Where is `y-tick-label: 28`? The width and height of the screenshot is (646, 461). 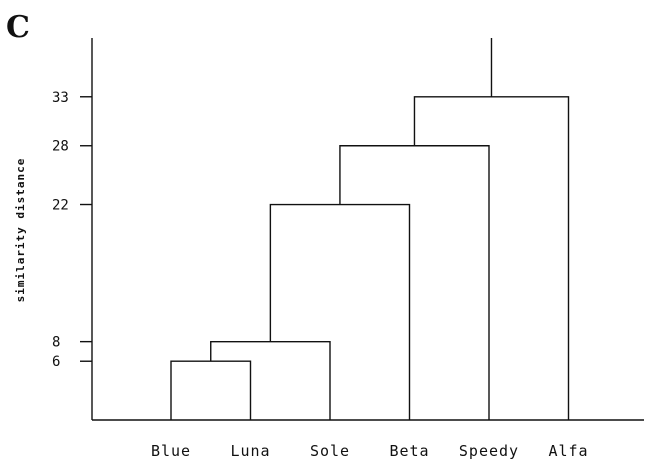 y-tick-label: 28 is located at coordinates (60, 147).